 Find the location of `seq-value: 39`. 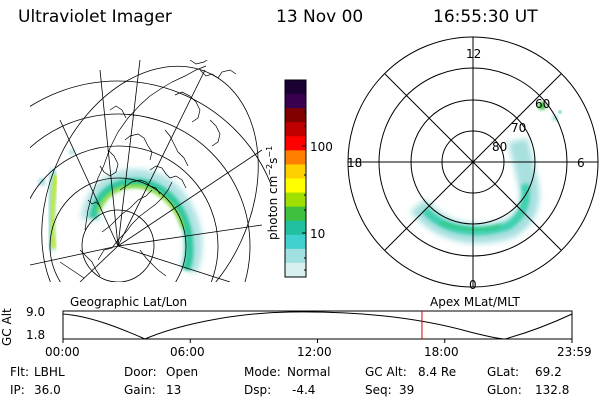

seq-value: 39 is located at coordinates (407, 390).